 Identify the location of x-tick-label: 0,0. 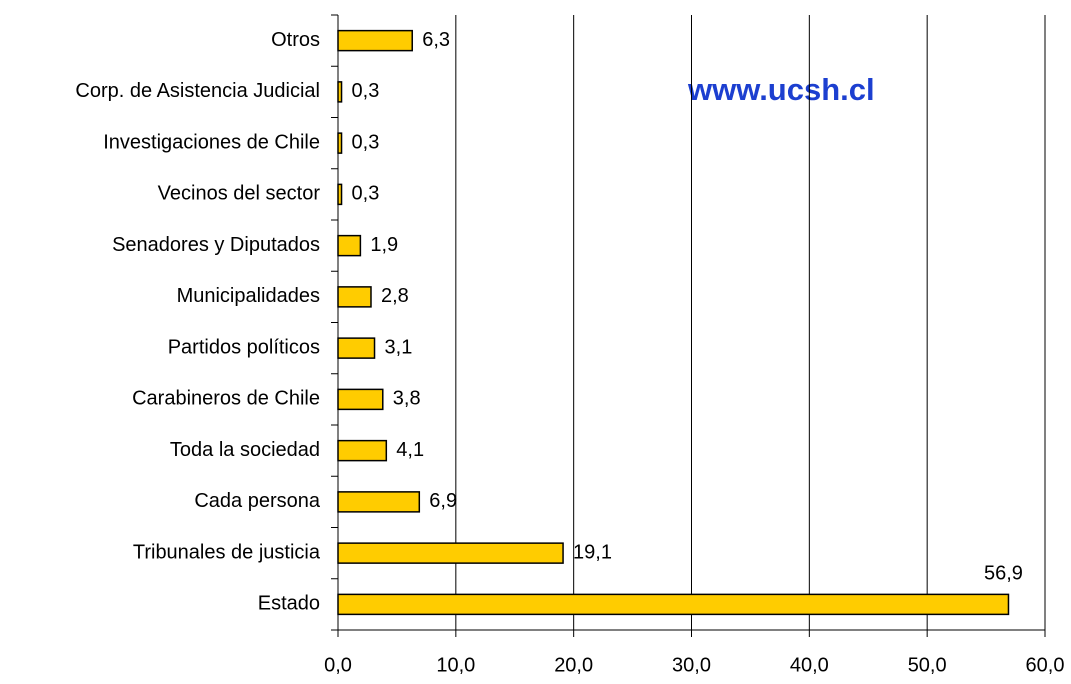
(338, 665).